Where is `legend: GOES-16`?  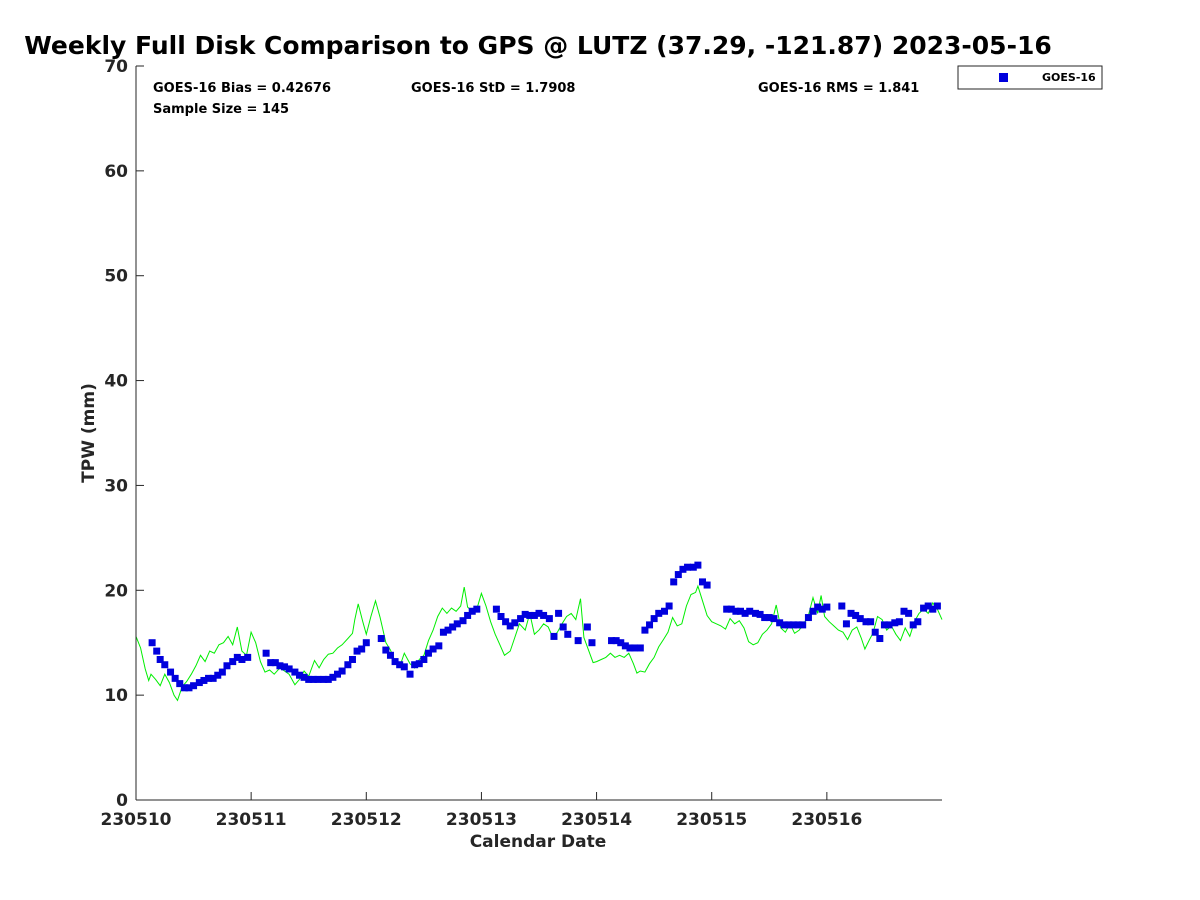
legend: GOES-16 is located at coordinates (1030, 77).